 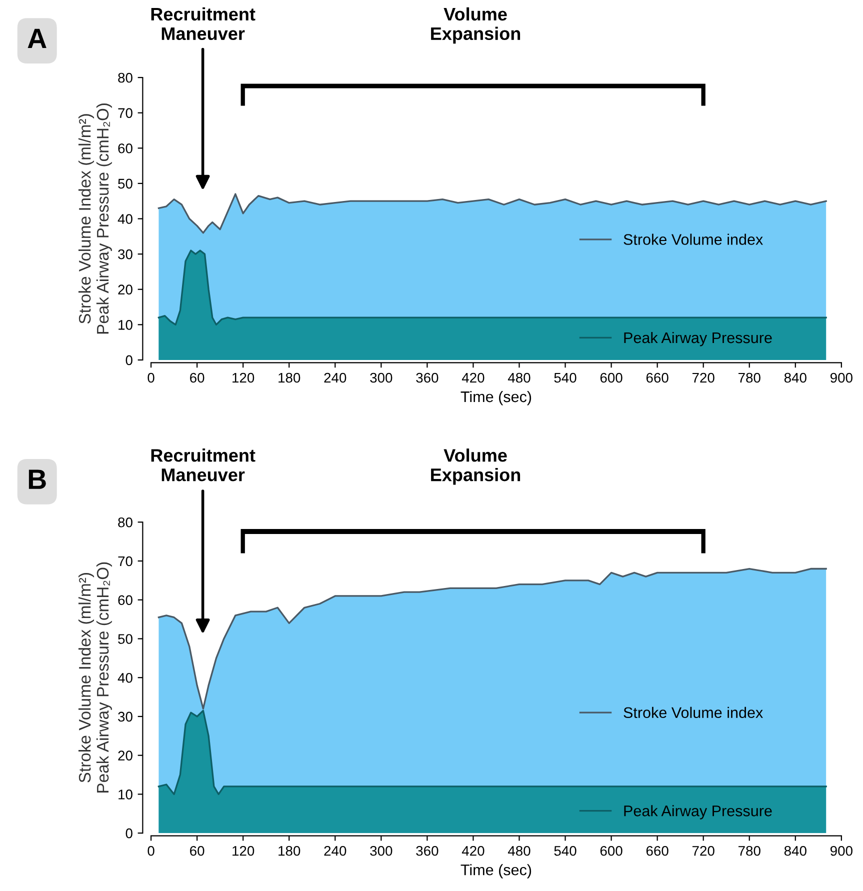 I want to click on chart-title: A, so click(x=37, y=38).